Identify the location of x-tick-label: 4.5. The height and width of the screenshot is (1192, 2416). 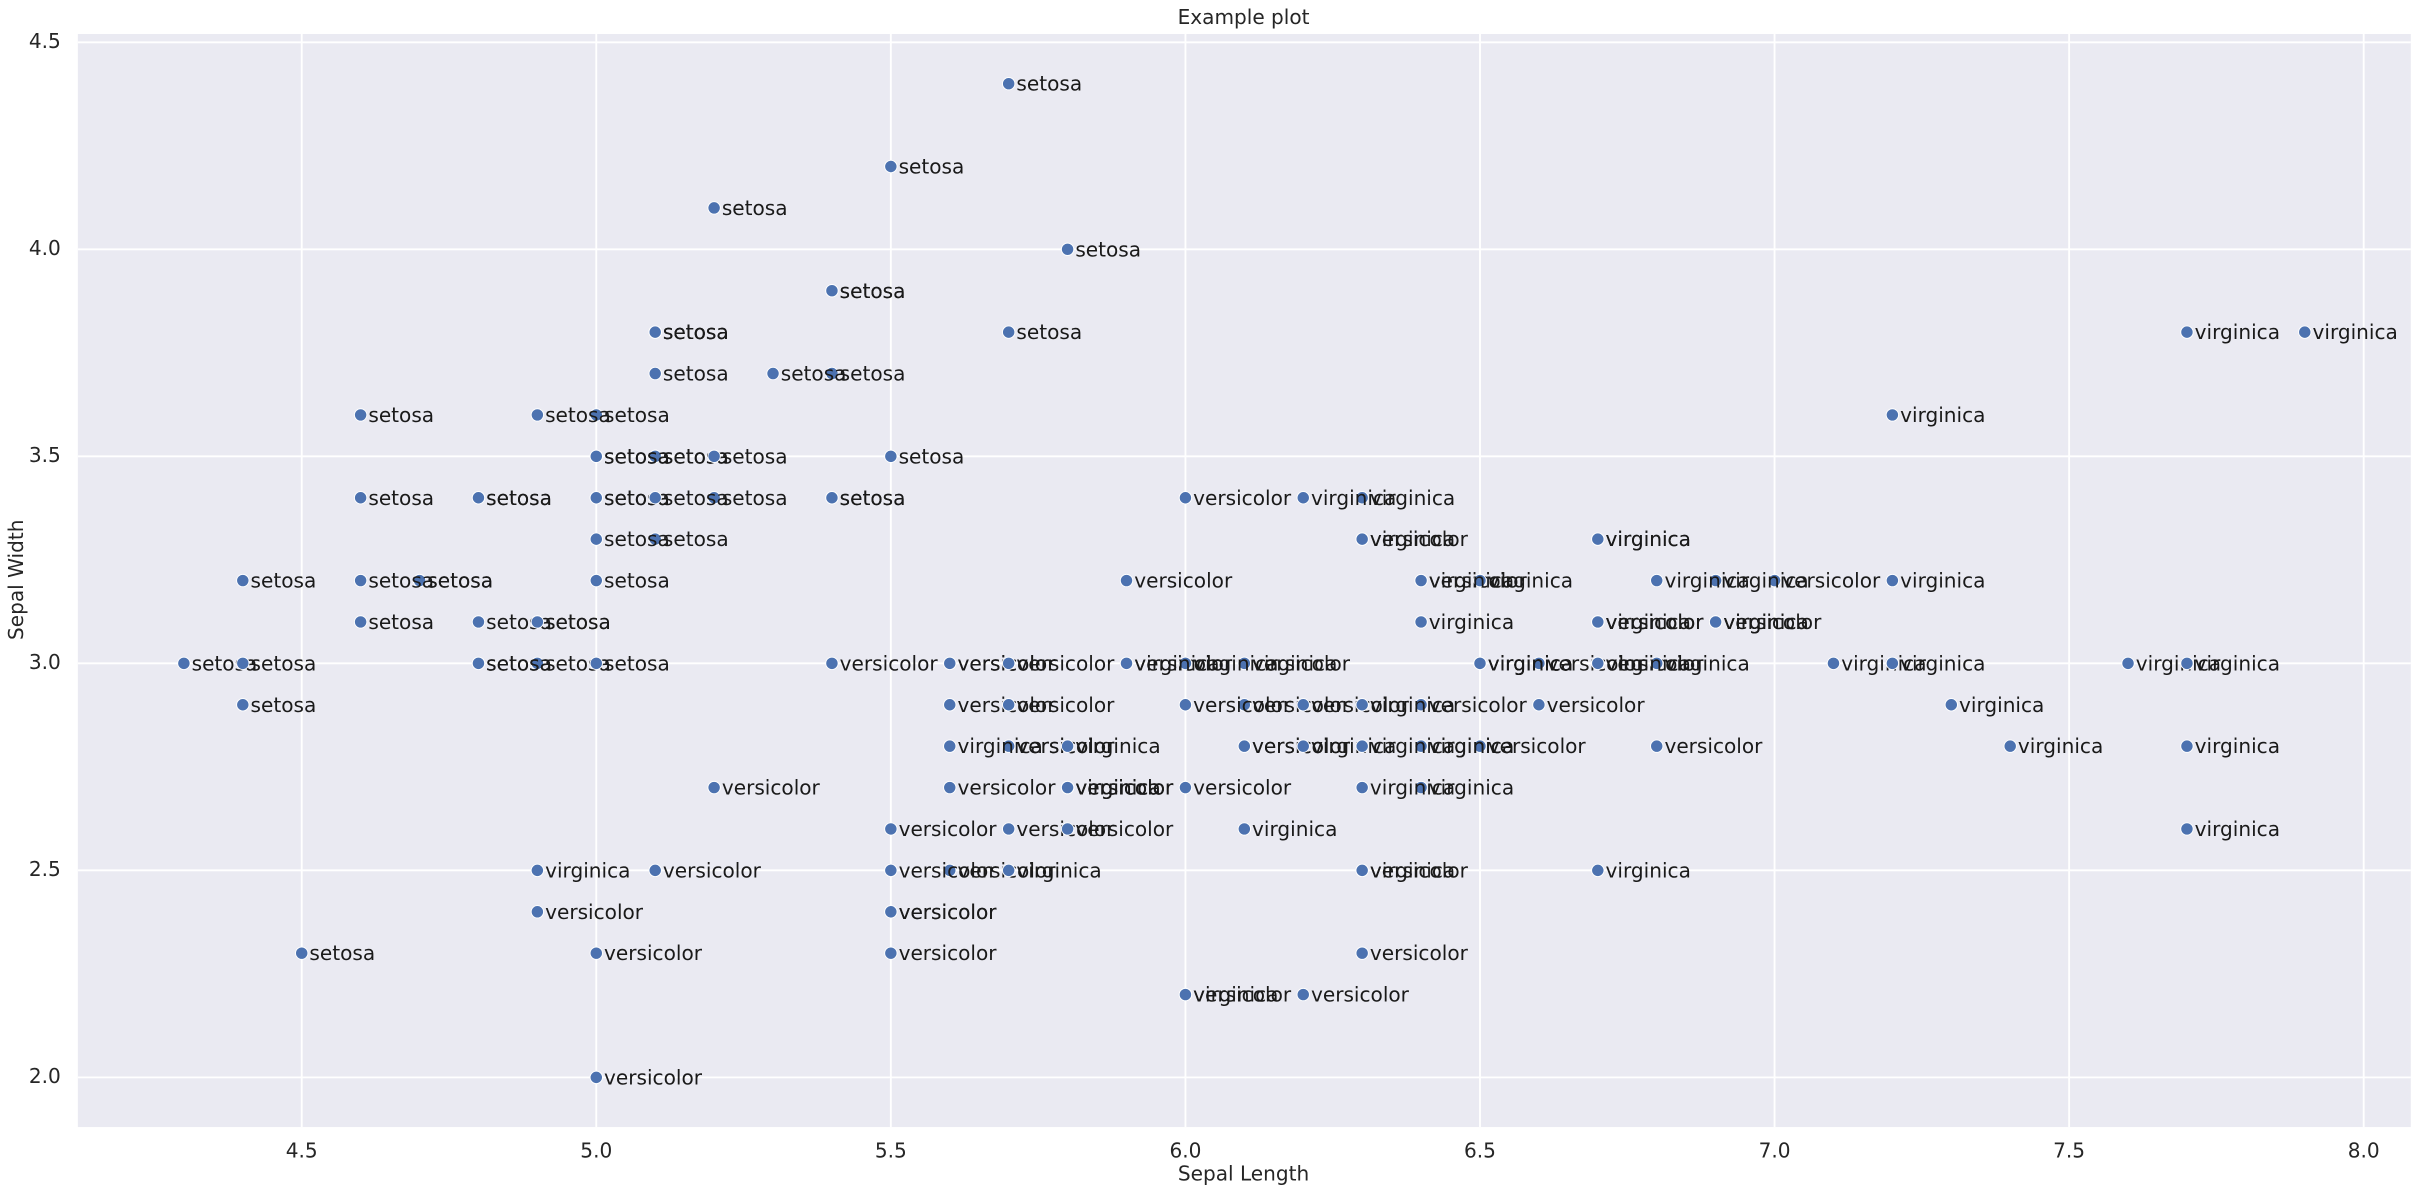
(302, 1150).